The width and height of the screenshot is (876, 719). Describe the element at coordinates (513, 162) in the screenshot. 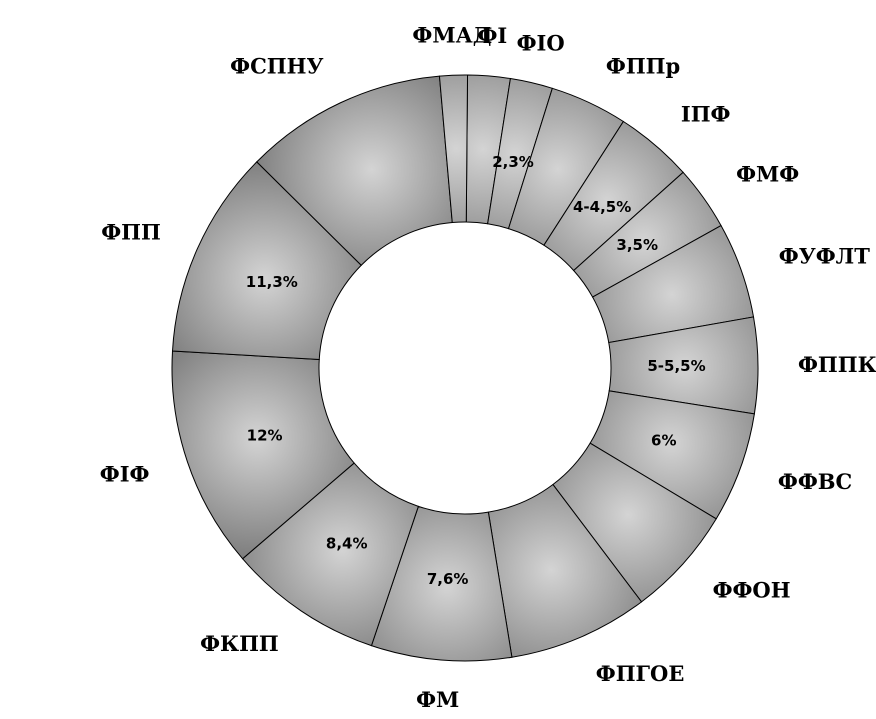

I see `value-label-2: 2,3%` at that location.